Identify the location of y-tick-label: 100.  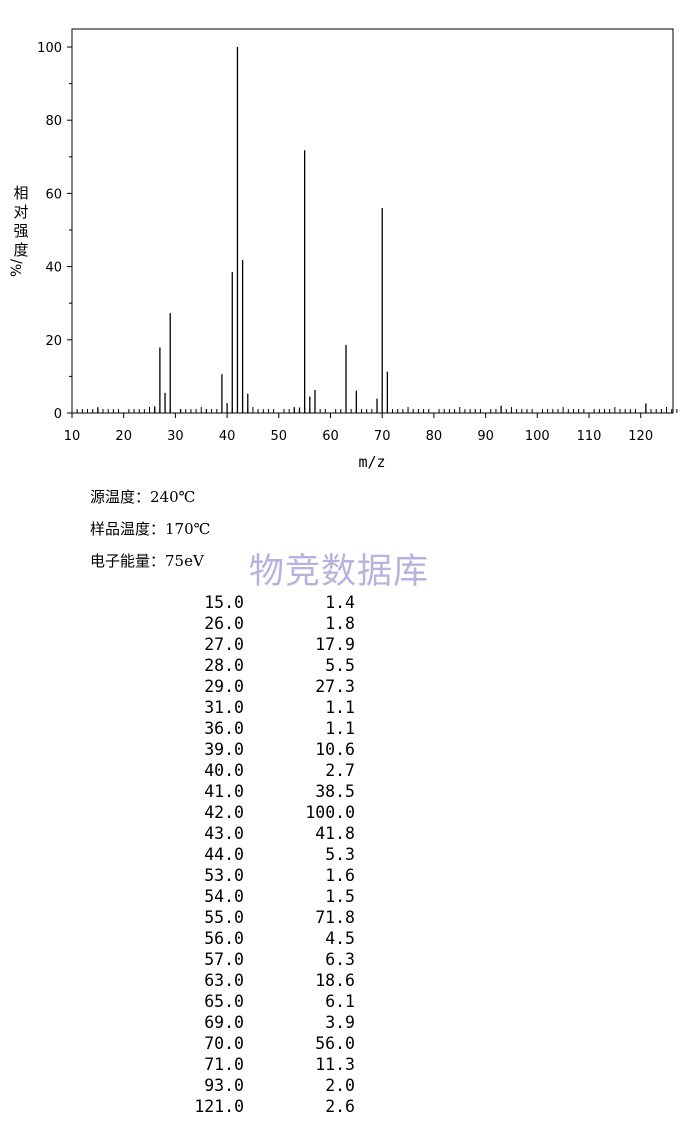
(49, 48).